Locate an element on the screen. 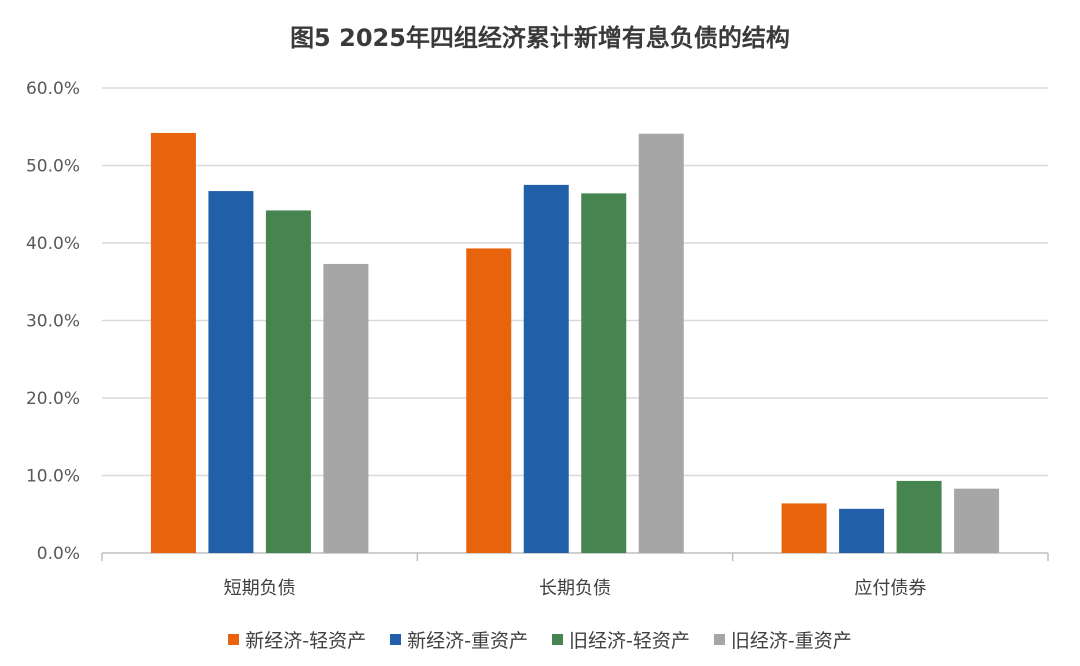  y-tick-label: 20.0% is located at coordinates (53, 399).